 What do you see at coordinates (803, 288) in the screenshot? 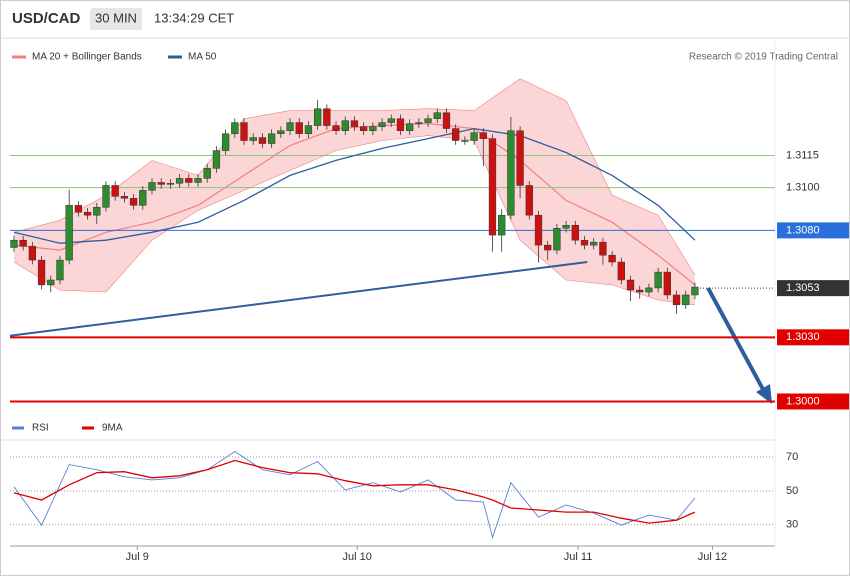
I see `level-label: 1.3053` at bounding box center [803, 288].